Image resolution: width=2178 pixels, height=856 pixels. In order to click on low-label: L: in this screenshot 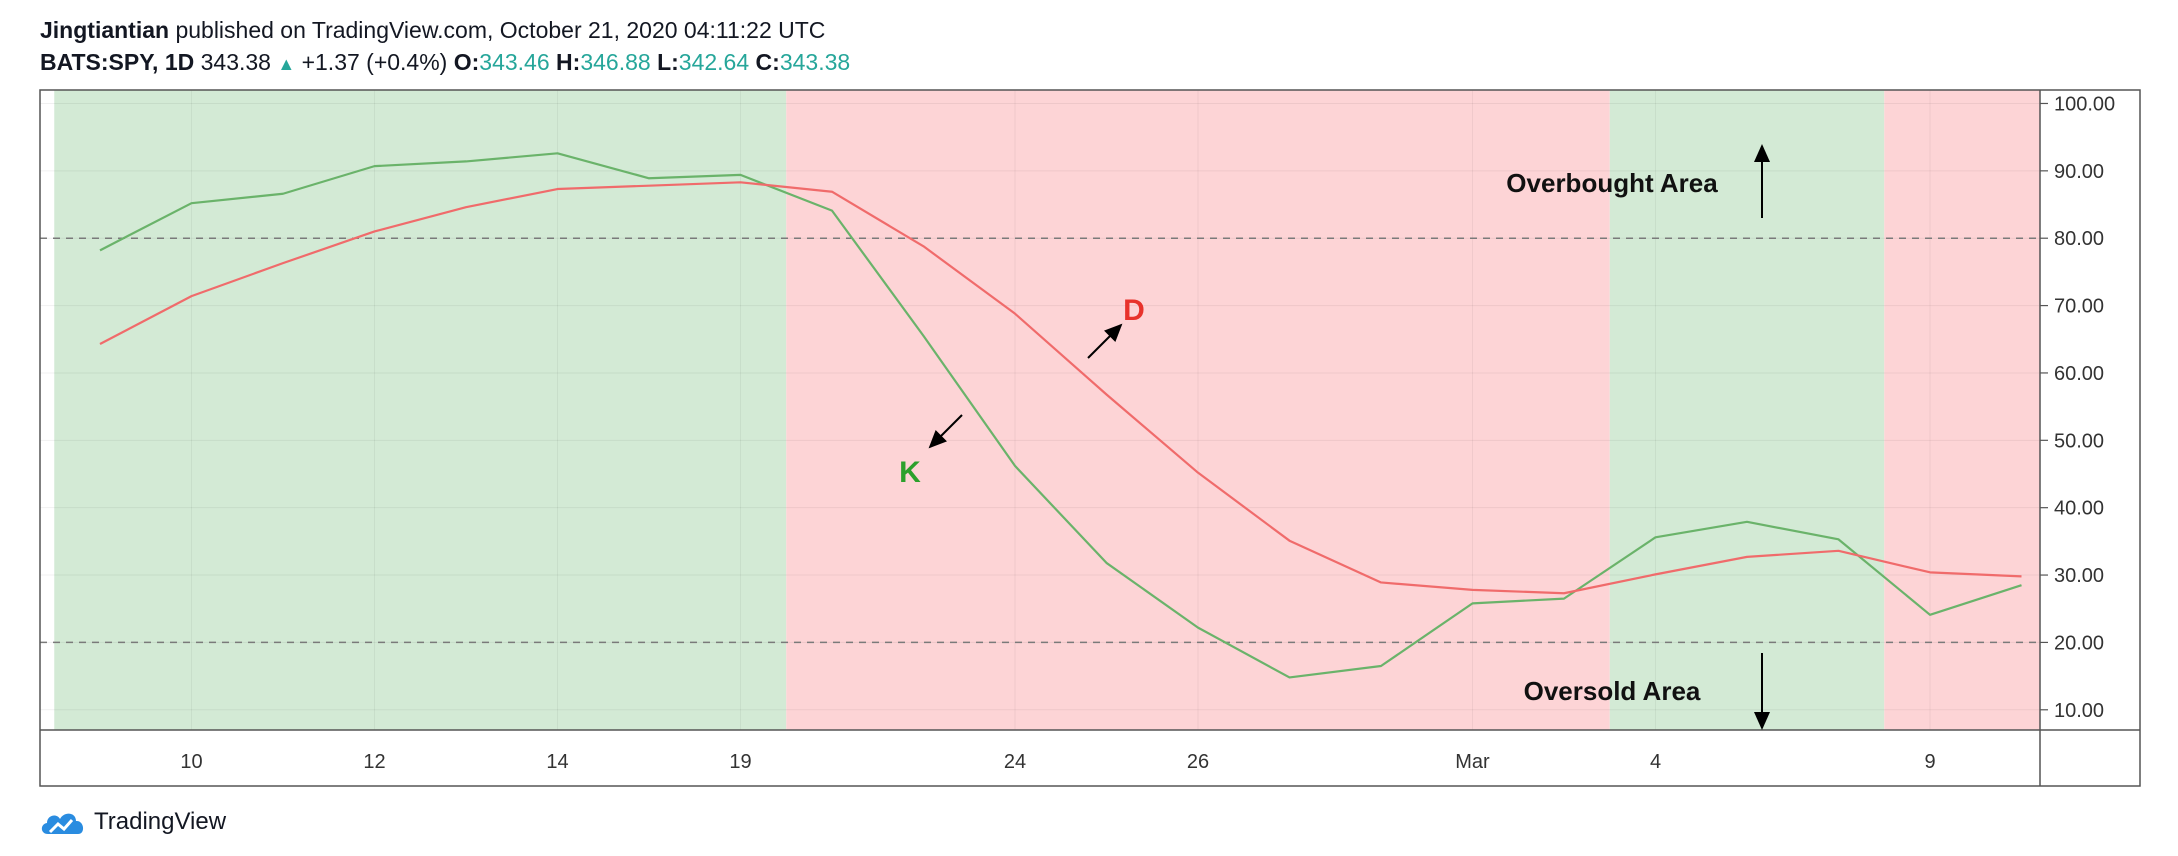, I will do `click(668, 62)`.